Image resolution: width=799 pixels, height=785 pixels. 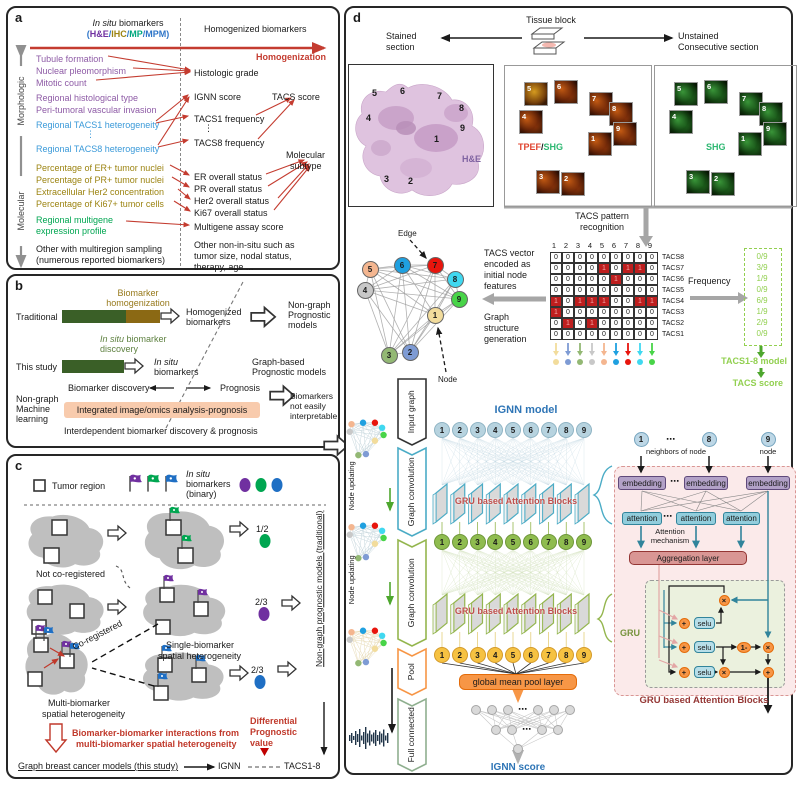 What do you see at coordinates (526, 410) in the screenshot?
I see `ignn-model-title: IGNN model` at bounding box center [526, 410].